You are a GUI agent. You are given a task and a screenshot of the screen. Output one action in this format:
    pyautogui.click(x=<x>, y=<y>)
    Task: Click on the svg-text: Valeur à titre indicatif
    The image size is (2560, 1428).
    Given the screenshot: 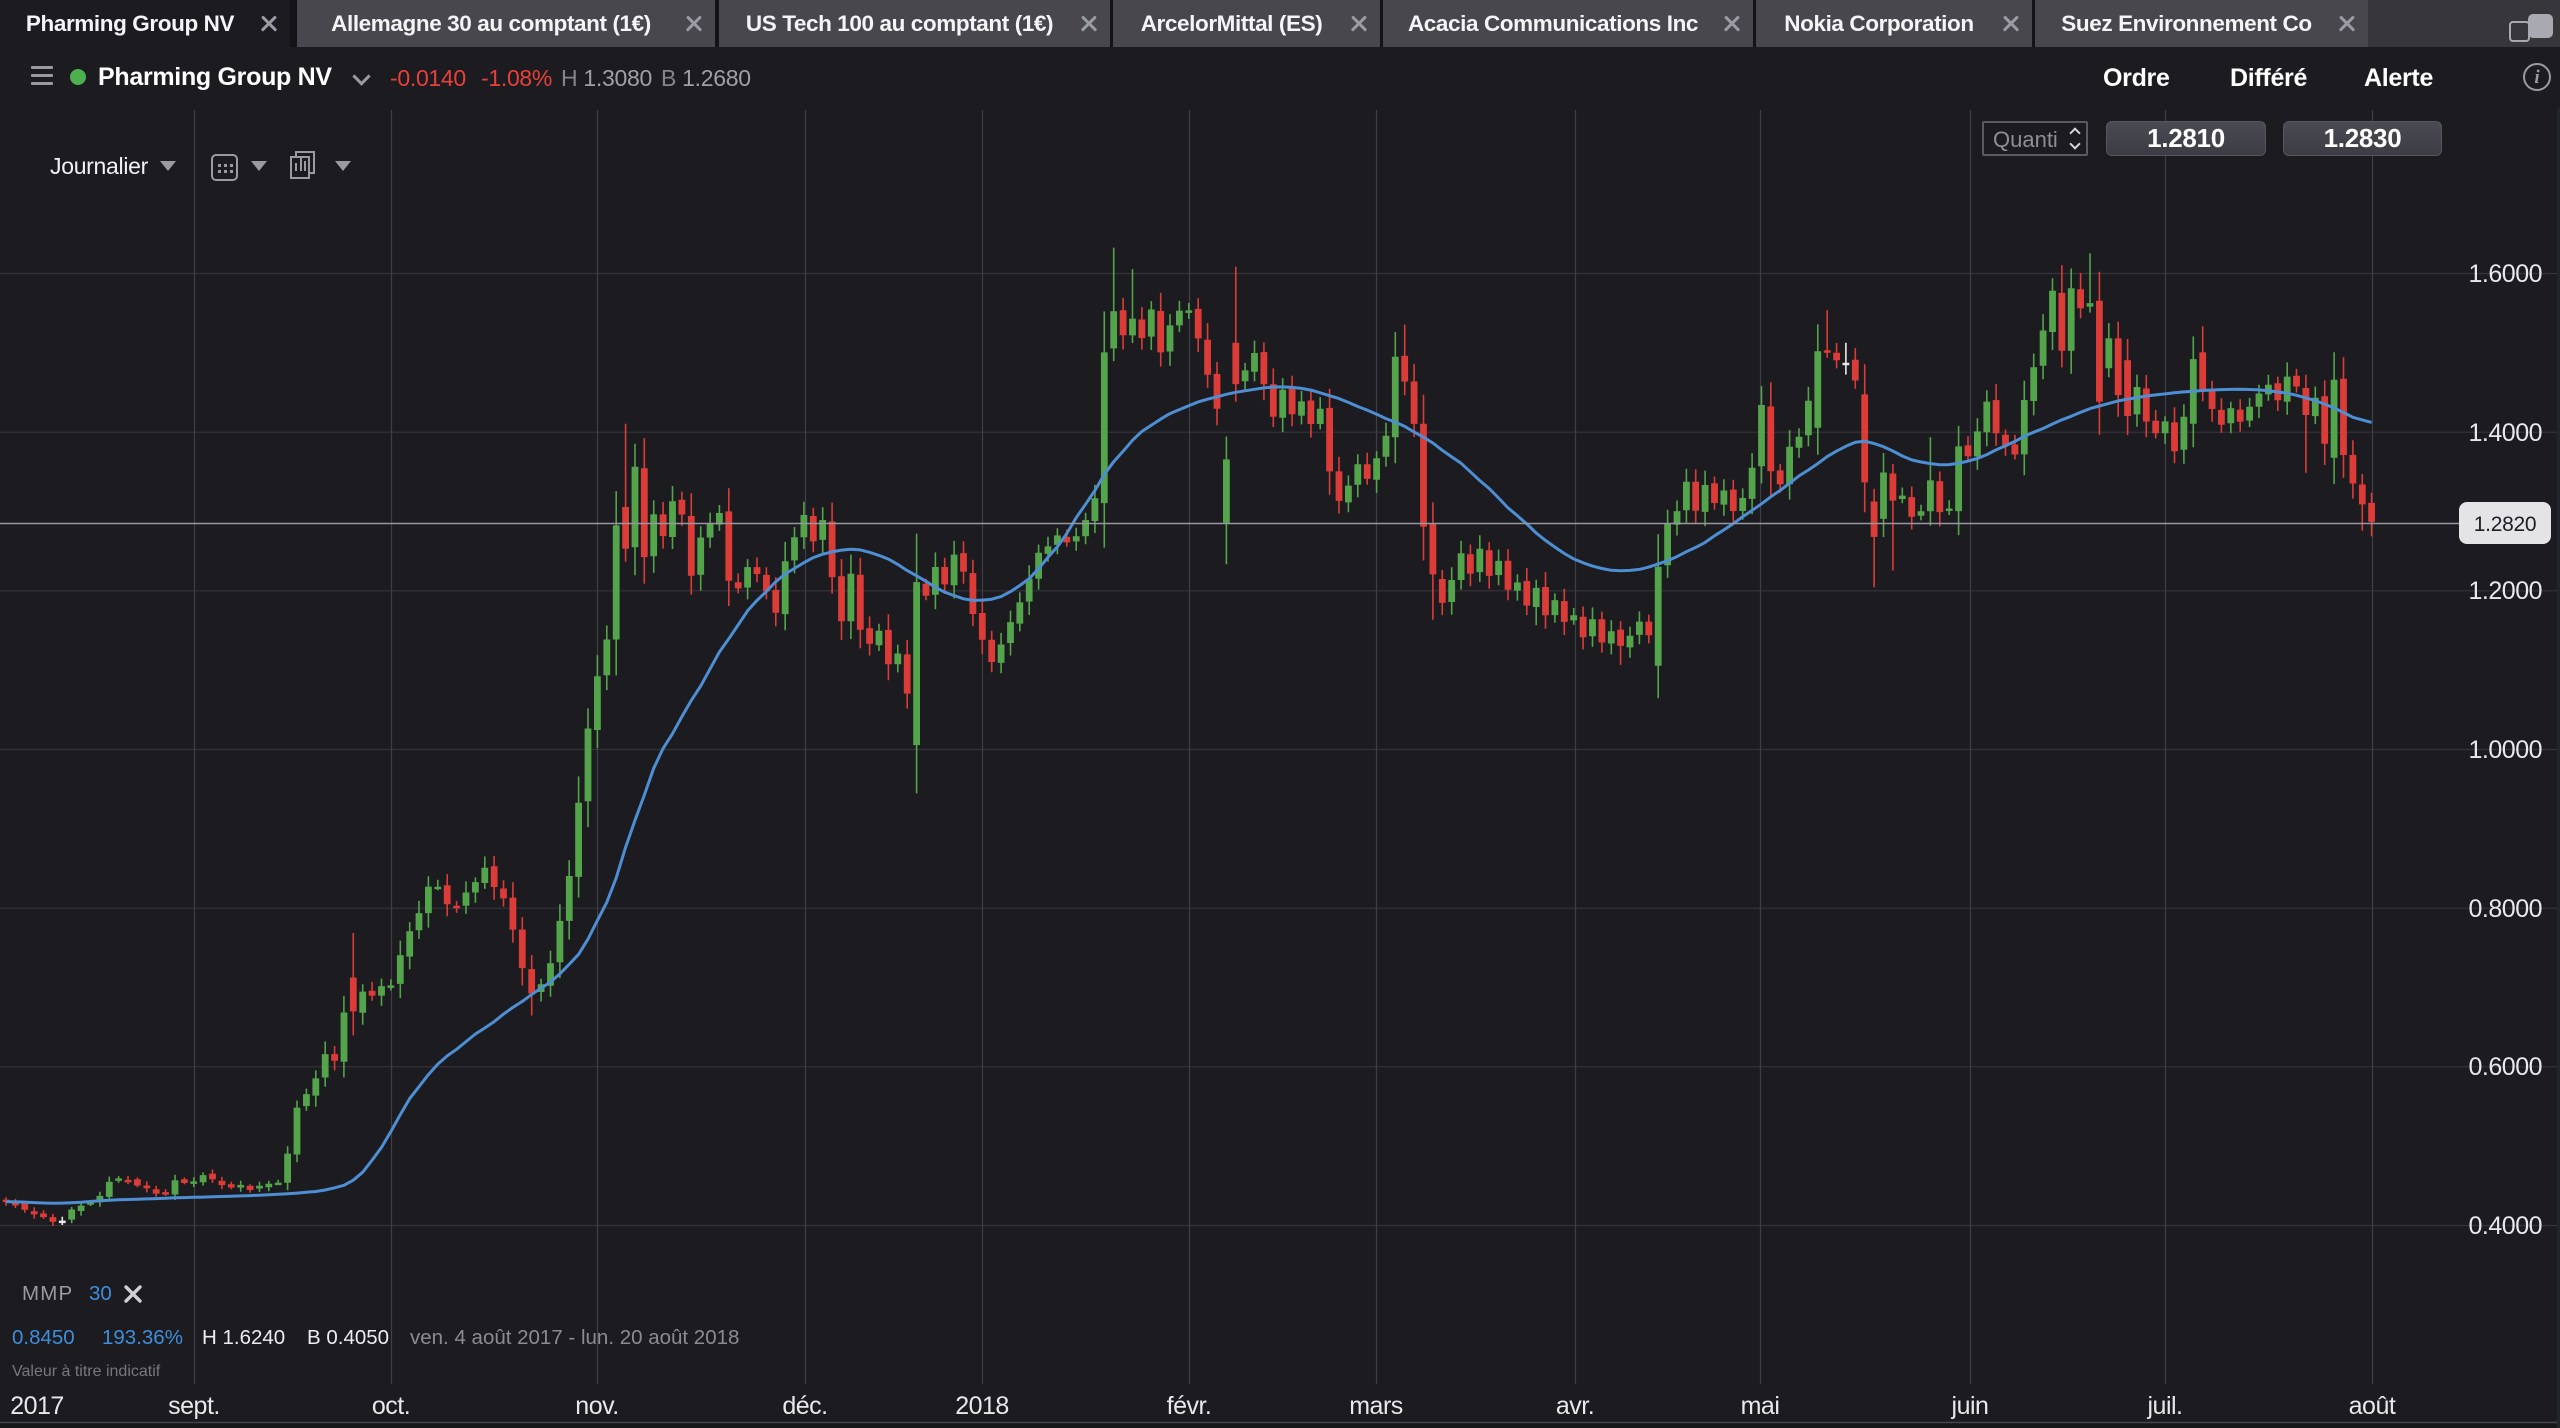 What is the action you would take?
    pyautogui.click(x=86, y=1371)
    